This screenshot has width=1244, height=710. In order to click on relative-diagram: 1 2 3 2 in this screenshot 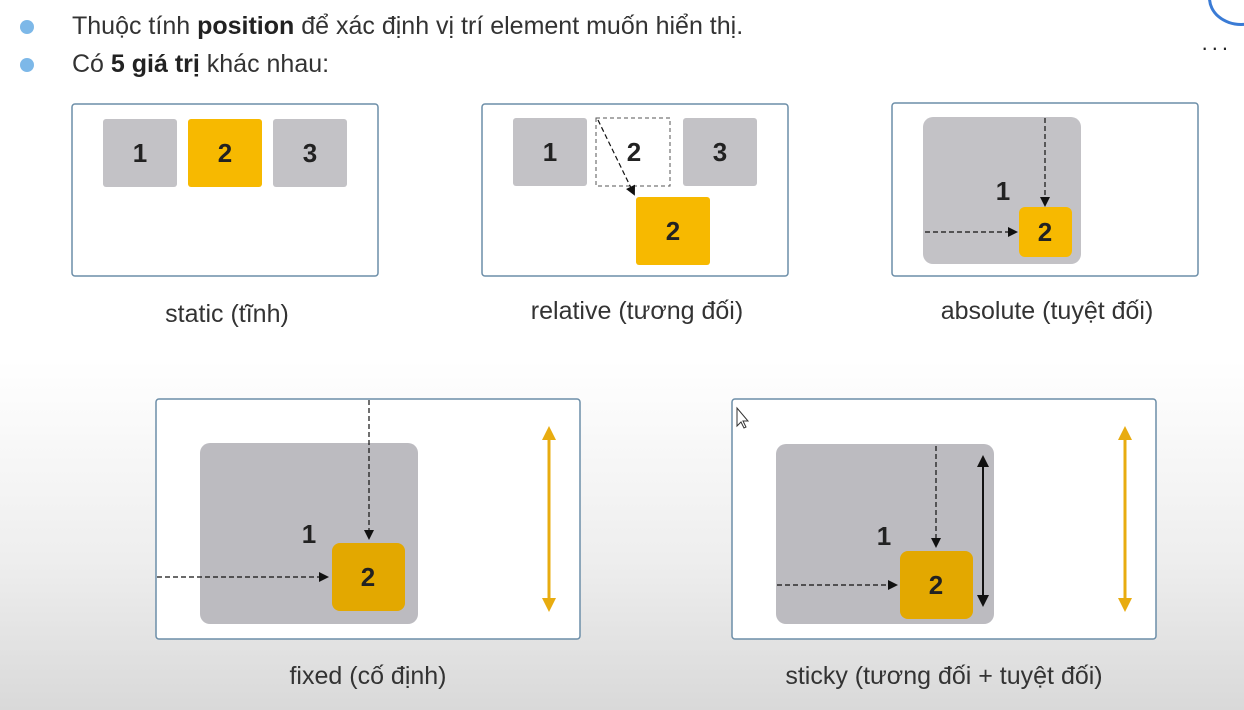, I will do `click(635, 190)`.